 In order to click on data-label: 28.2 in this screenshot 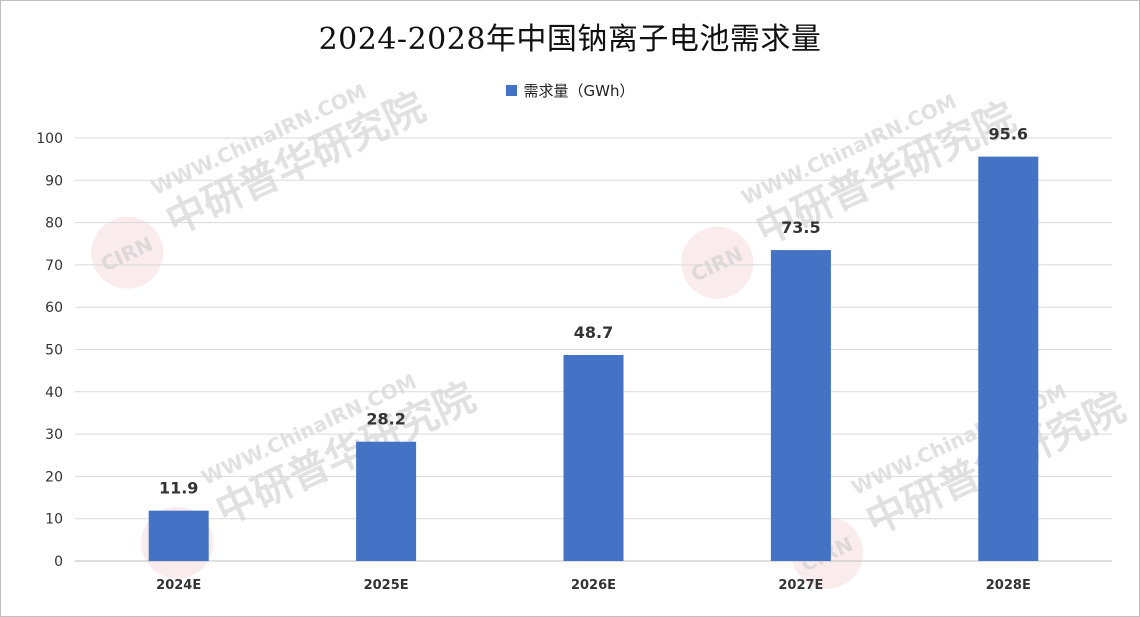, I will do `click(385, 419)`.